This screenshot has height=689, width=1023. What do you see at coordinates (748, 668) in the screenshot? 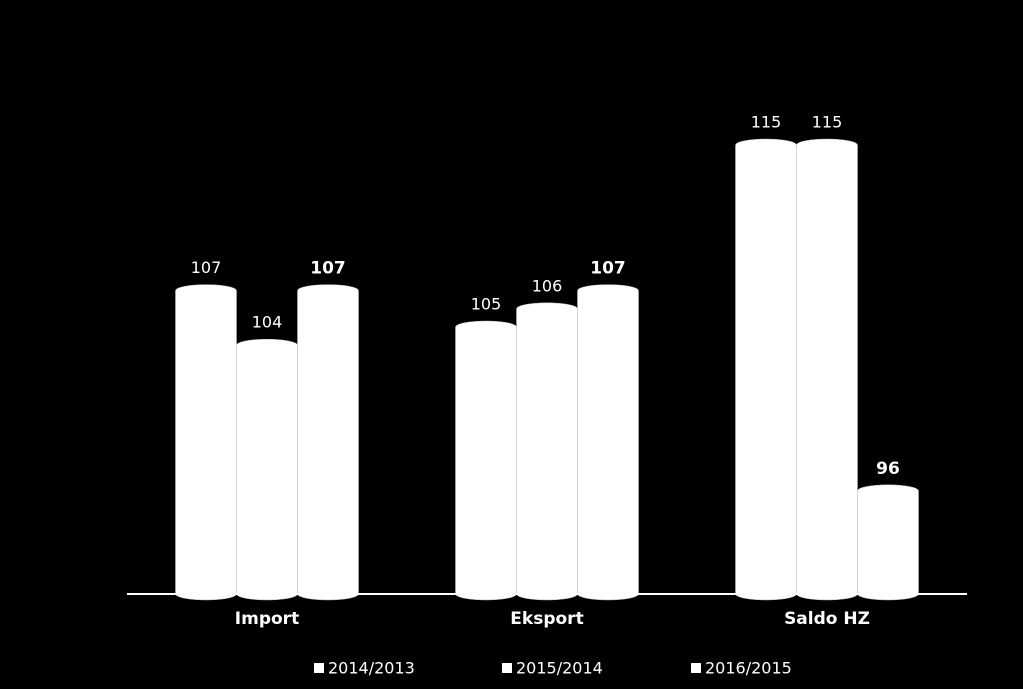
I see `legend-label: 2016/2015` at bounding box center [748, 668].